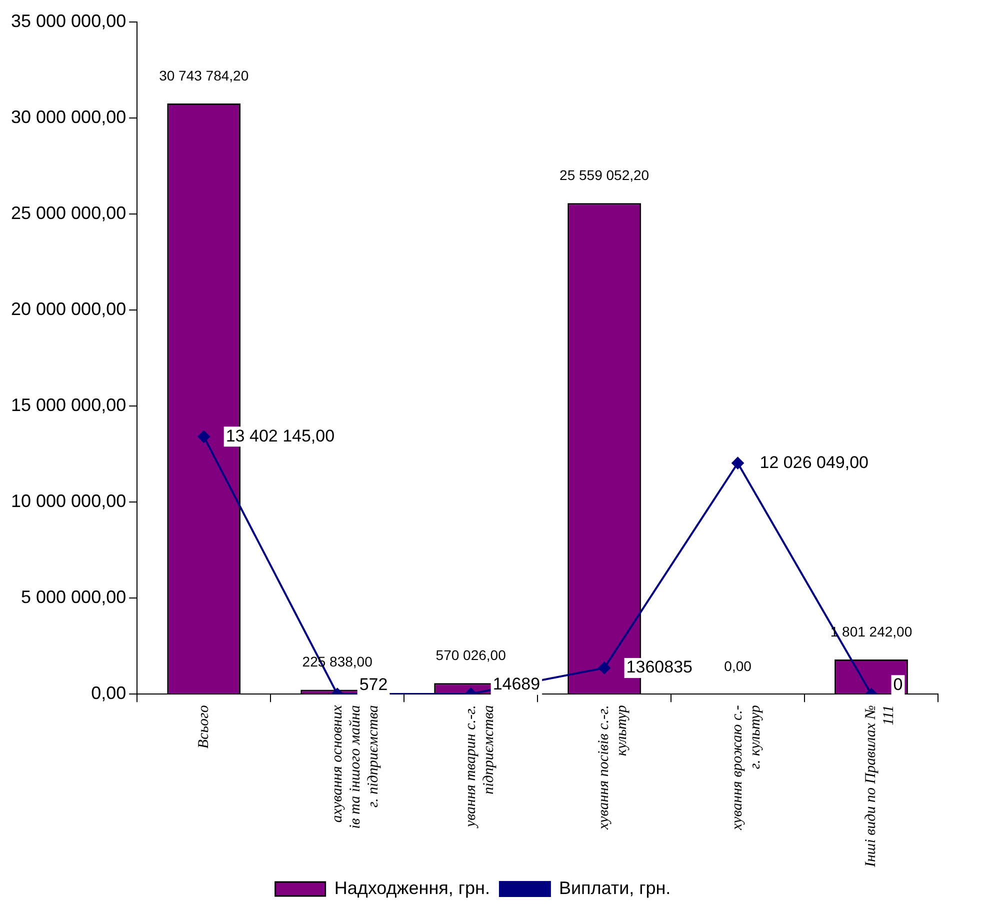 The height and width of the screenshot is (921, 989). I want to click on y-tick-label: 10 000 000,00, so click(68, 500).